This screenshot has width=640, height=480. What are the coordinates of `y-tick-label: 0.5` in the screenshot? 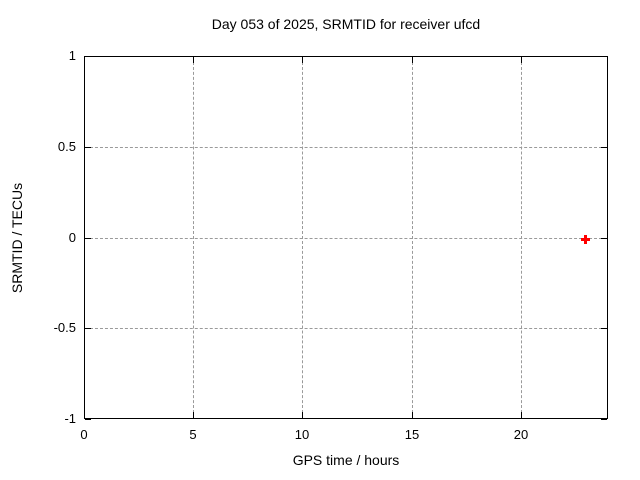 It's located at (66, 146).